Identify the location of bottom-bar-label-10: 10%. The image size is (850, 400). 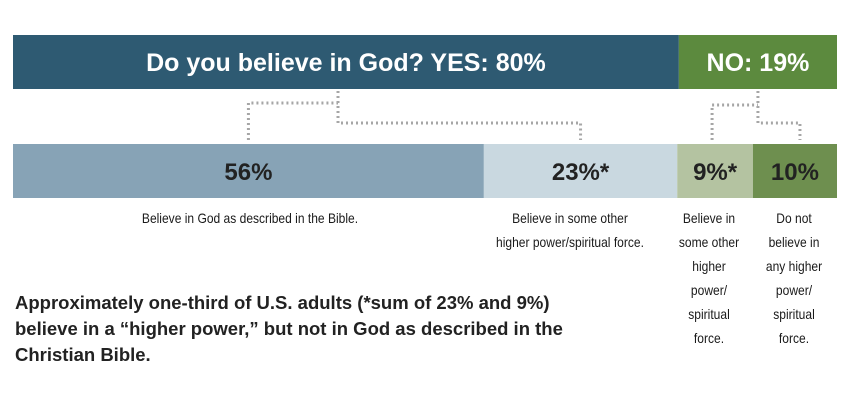
(795, 172).